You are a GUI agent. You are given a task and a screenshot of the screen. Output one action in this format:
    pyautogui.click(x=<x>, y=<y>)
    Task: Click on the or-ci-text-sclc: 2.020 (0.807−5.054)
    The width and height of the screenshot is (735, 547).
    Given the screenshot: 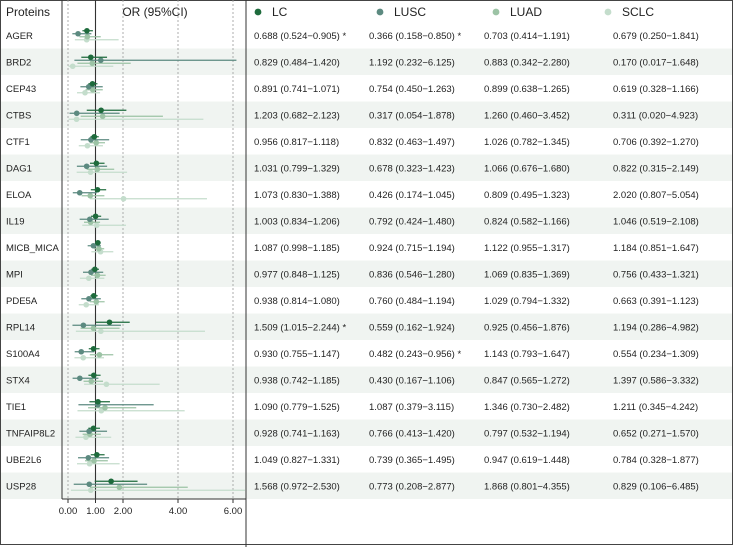 What is the action you would take?
    pyautogui.click(x=656, y=195)
    